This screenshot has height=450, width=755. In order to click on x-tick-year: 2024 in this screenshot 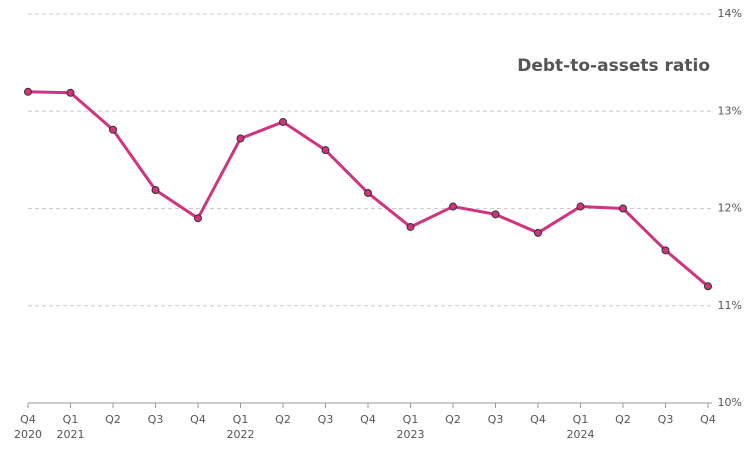, I will do `click(581, 434)`.